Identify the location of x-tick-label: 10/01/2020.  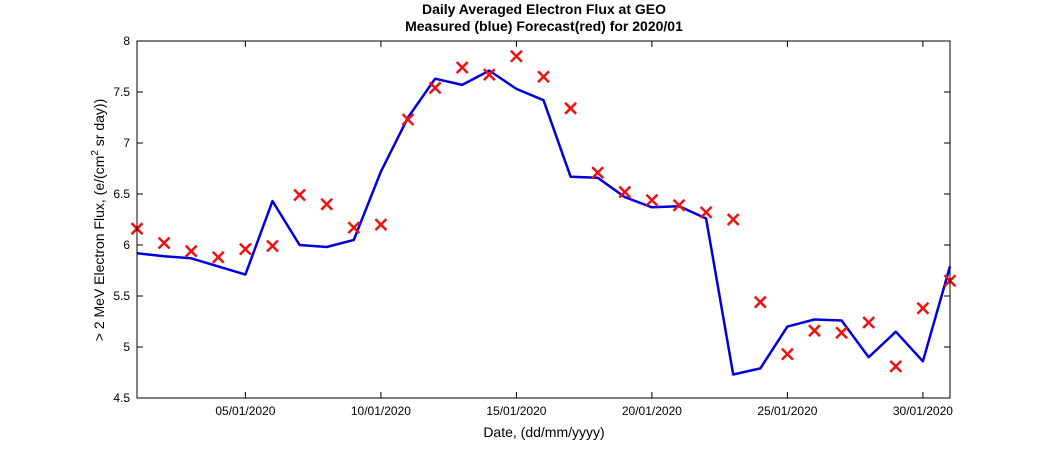
(381, 411).